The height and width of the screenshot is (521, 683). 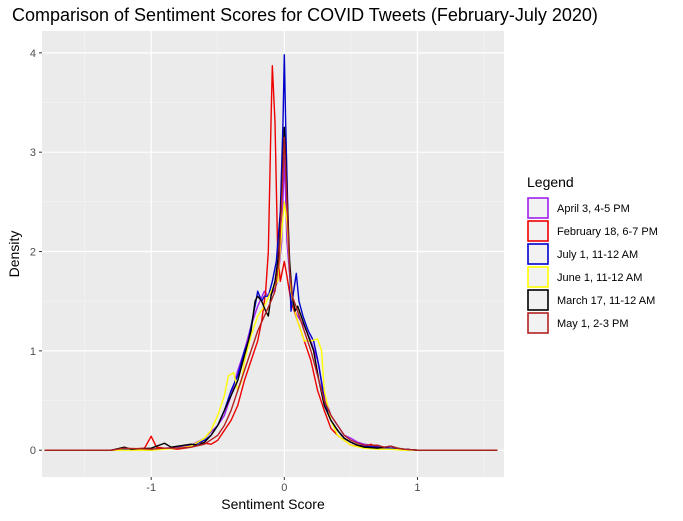 I want to click on x-axis-ticks: -1 0 1, so click(x=283, y=485).